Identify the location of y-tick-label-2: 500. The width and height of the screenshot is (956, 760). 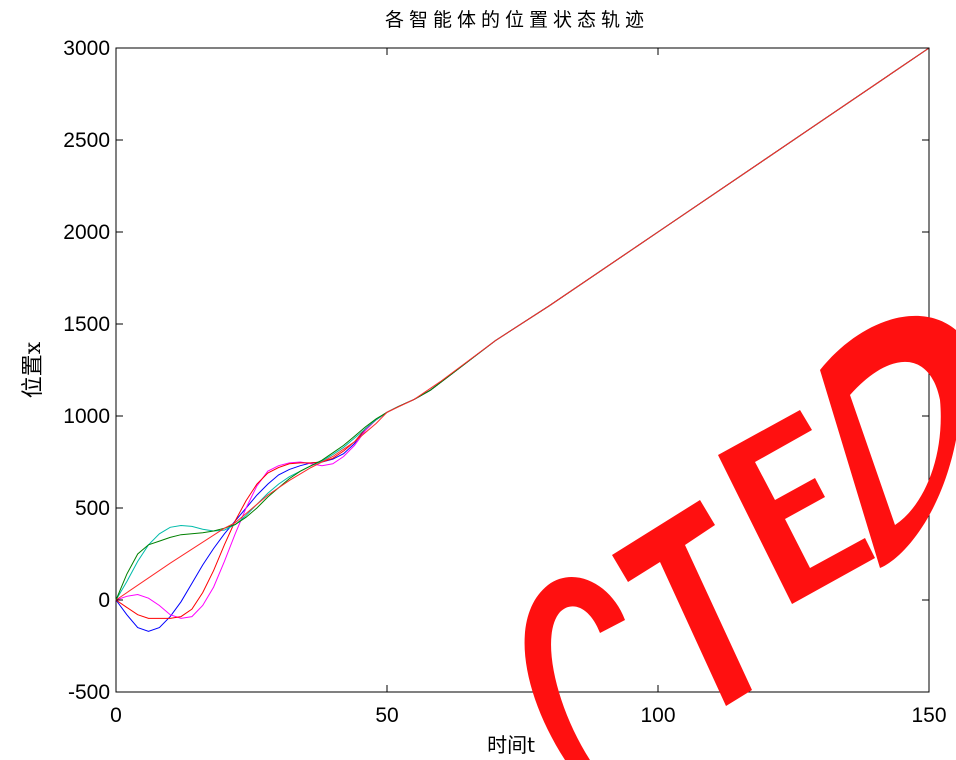
(92, 508).